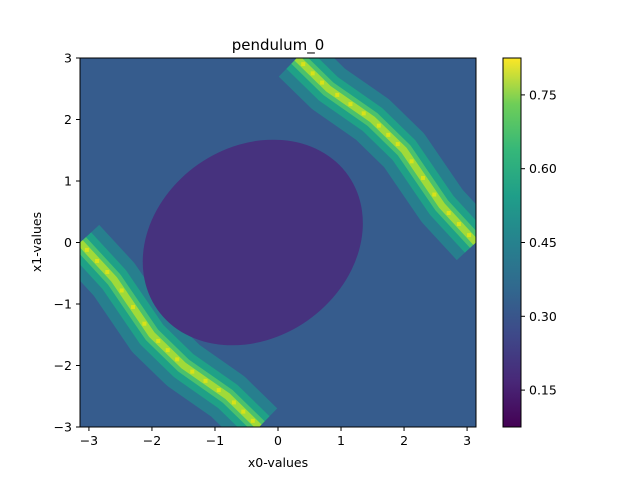 This screenshot has width=640, height=480. Describe the element at coordinates (68, 181) in the screenshot. I see `y-tick-label: 1` at that location.